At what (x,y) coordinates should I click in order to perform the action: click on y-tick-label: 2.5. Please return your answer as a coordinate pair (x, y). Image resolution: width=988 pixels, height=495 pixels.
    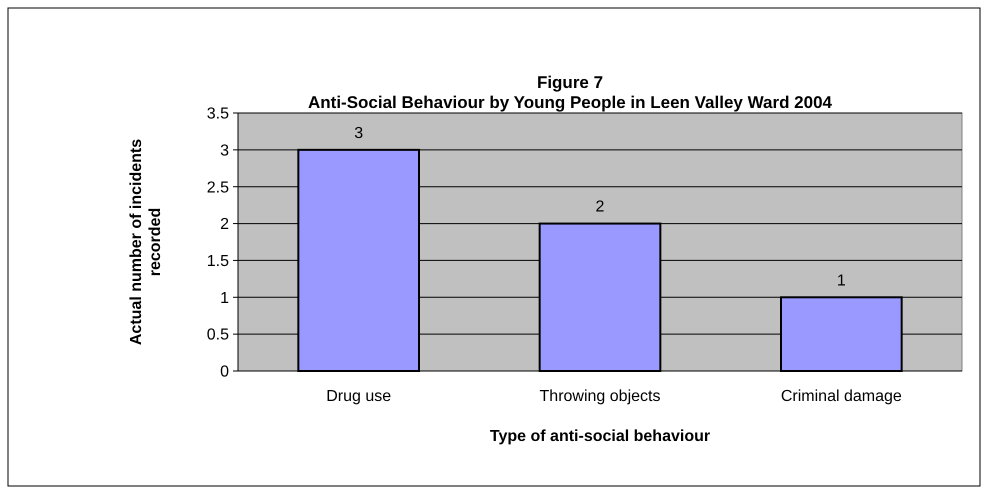
    Looking at the image, I should click on (218, 187).